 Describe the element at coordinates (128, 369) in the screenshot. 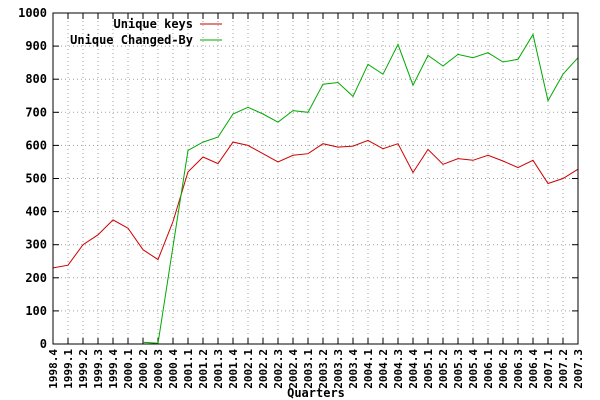

I see `x-tick-label: 2000.1` at that location.